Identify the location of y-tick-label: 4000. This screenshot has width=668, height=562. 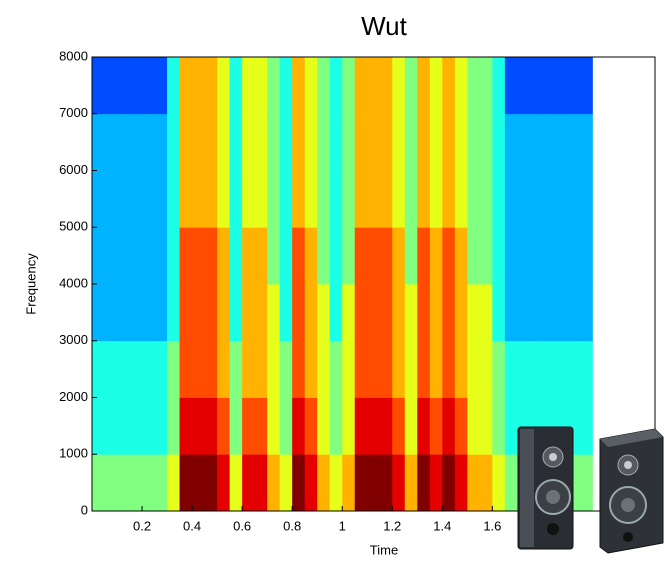
(73, 282).